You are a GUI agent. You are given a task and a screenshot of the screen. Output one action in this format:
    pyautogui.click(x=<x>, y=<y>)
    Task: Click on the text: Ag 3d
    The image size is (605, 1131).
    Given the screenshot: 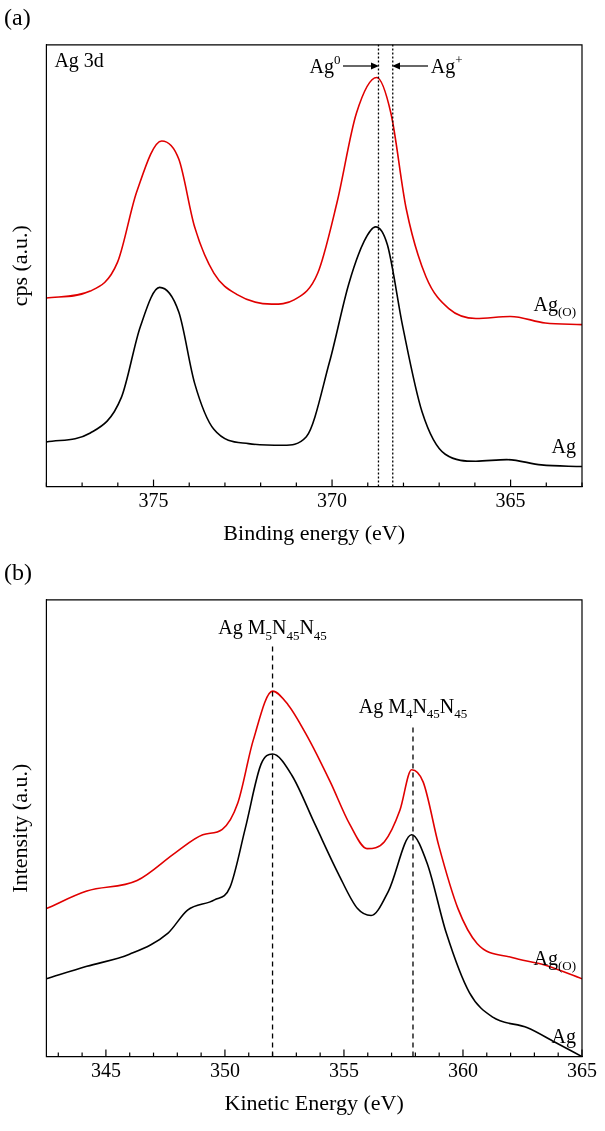 What is the action you would take?
    pyautogui.click(x=79, y=60)
    